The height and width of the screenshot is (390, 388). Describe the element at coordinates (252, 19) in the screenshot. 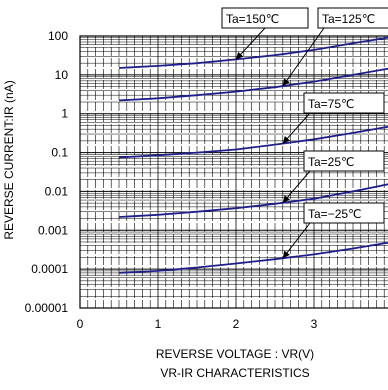

I see `callout-label: Ta=150℃` at that location.